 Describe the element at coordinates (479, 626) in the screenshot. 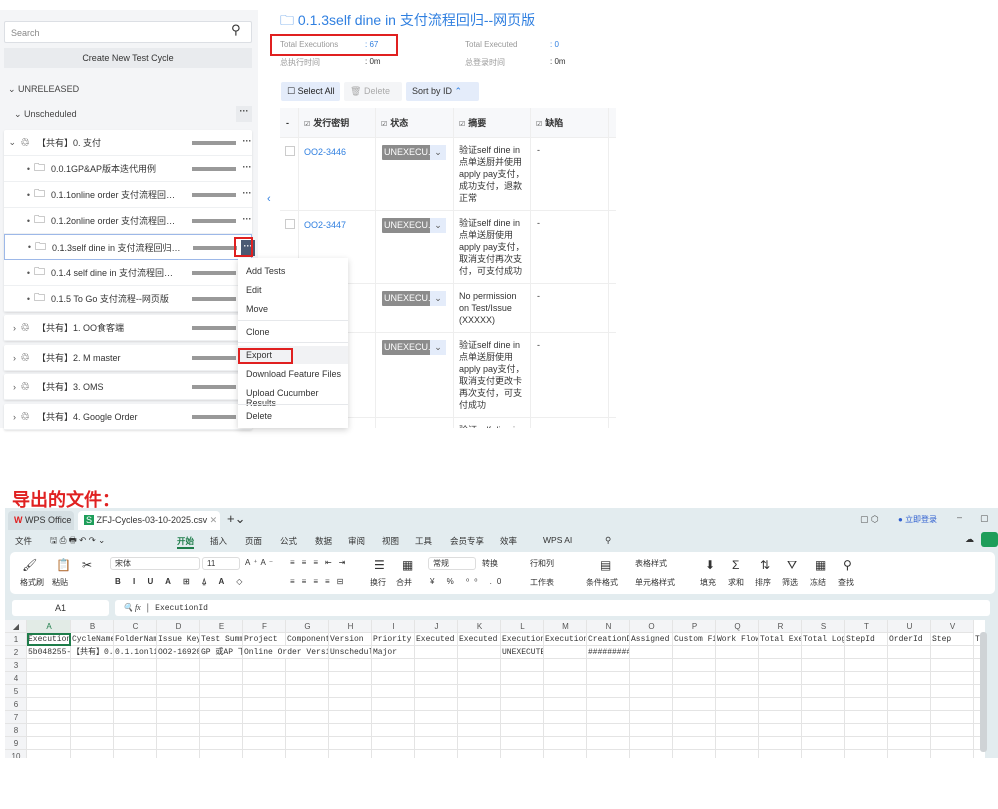

I see `column-header: K` at that location.